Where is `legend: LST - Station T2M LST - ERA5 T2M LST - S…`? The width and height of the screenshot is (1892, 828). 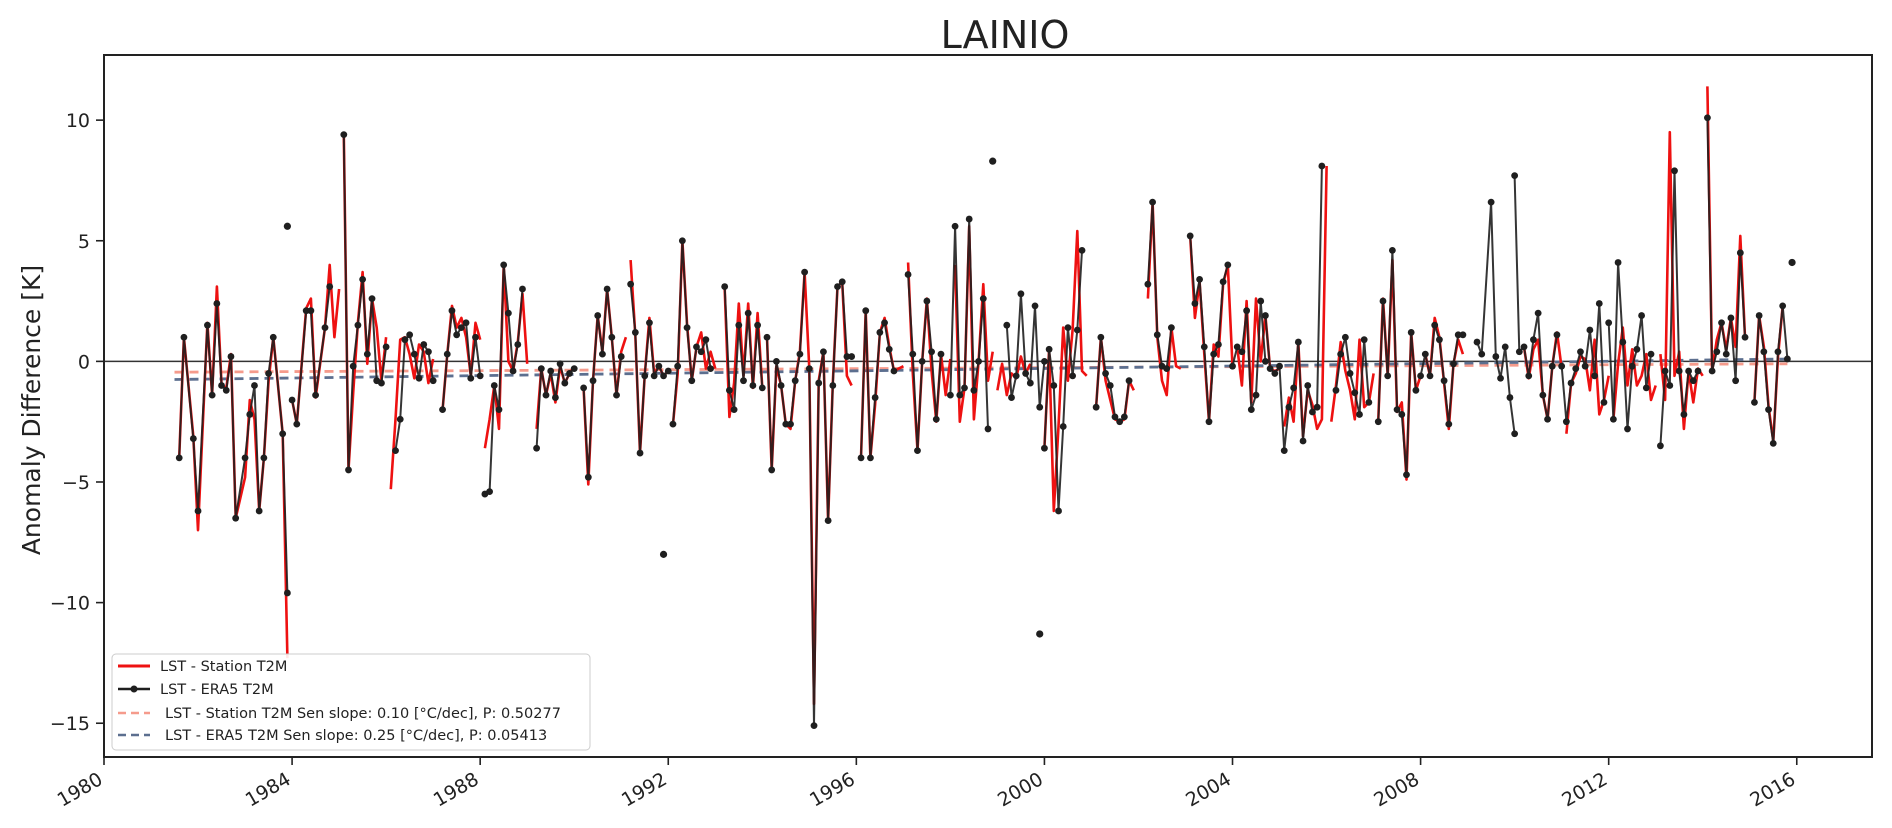 legend: LST - Station T2M LST - ERA5 T2M LST - S… is located at coordinates (351, 702).